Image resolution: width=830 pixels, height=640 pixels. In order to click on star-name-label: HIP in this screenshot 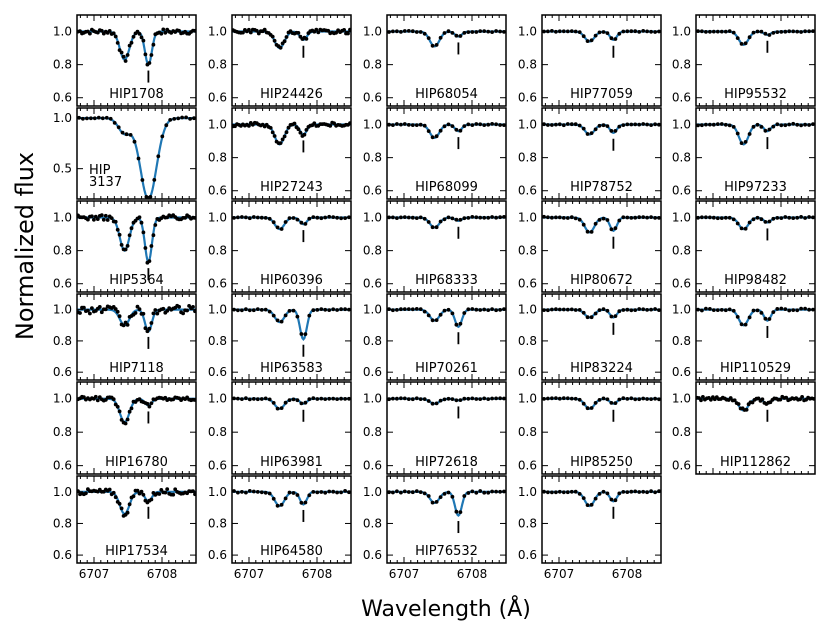, I will do `click(100, 170)`.